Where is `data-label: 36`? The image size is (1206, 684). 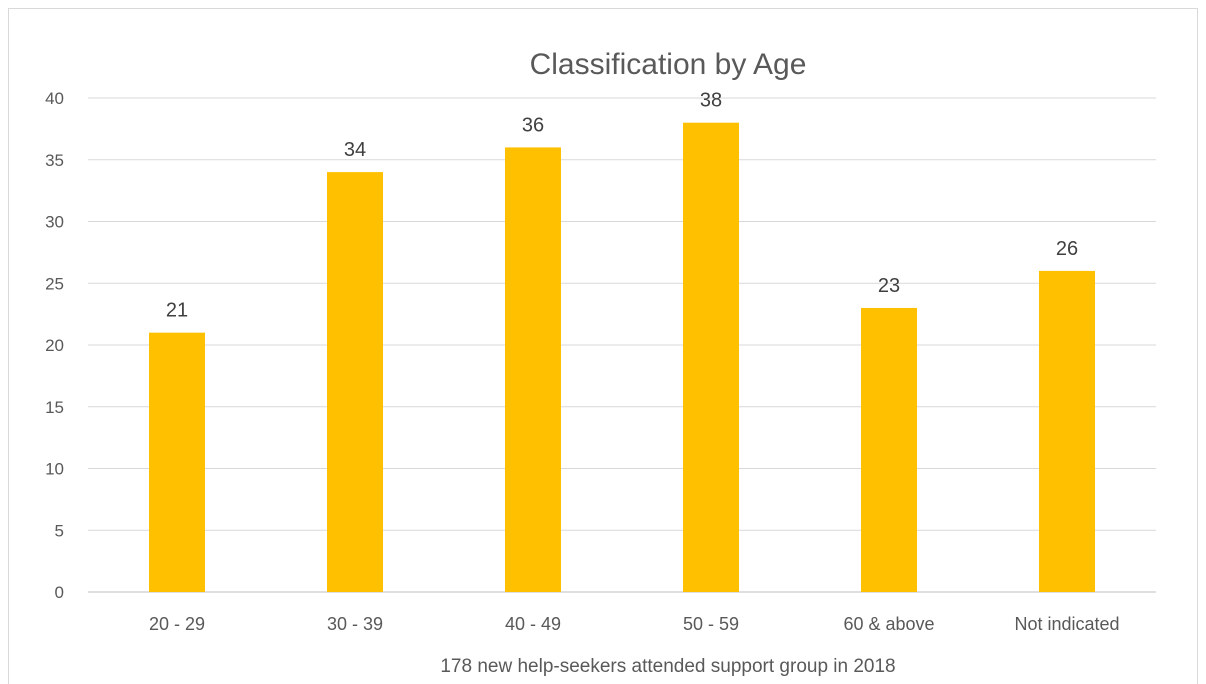
data-label: 36 is located at coordinates (533, 125).